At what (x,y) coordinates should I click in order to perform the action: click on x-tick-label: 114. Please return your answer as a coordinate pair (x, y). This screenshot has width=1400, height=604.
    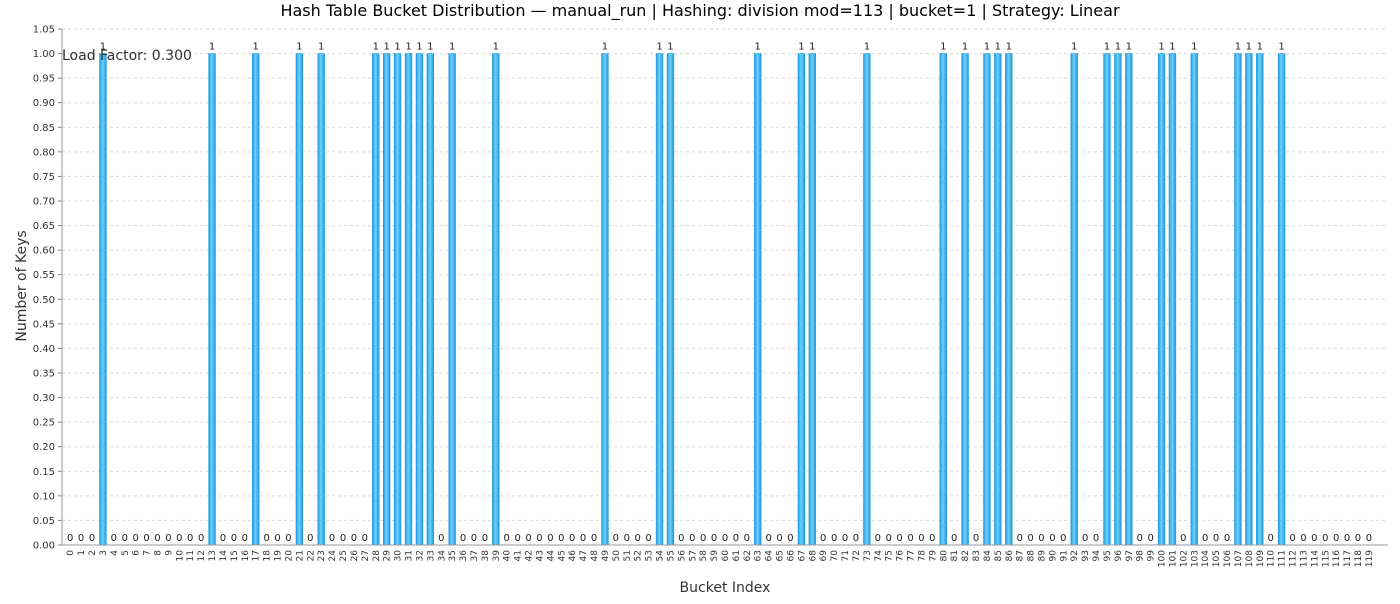
    Looking at the image, I should click on (1315, 558).